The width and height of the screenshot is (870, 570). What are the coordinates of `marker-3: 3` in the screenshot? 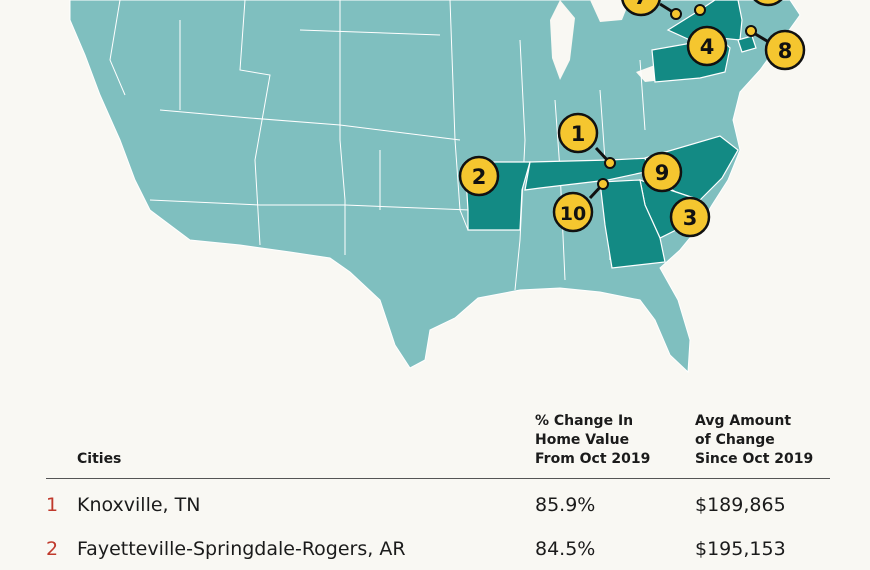 It's located at (690, 217).